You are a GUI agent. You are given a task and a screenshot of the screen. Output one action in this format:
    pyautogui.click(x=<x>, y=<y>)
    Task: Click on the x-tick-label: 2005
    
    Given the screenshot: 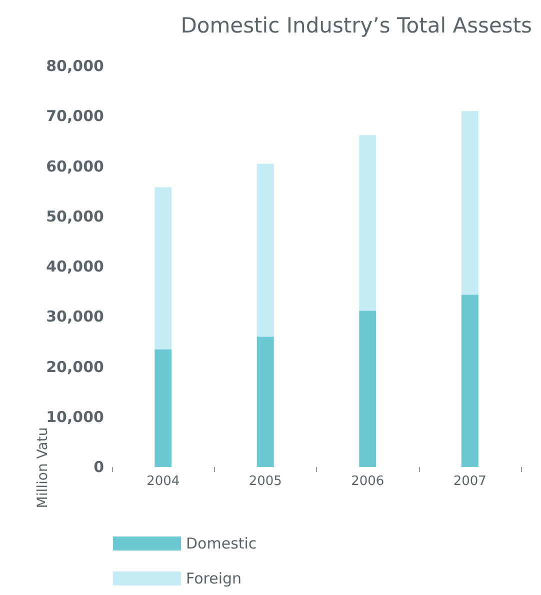 What is the action you would take?
    pyautogui.click(x=265, y=481)
    